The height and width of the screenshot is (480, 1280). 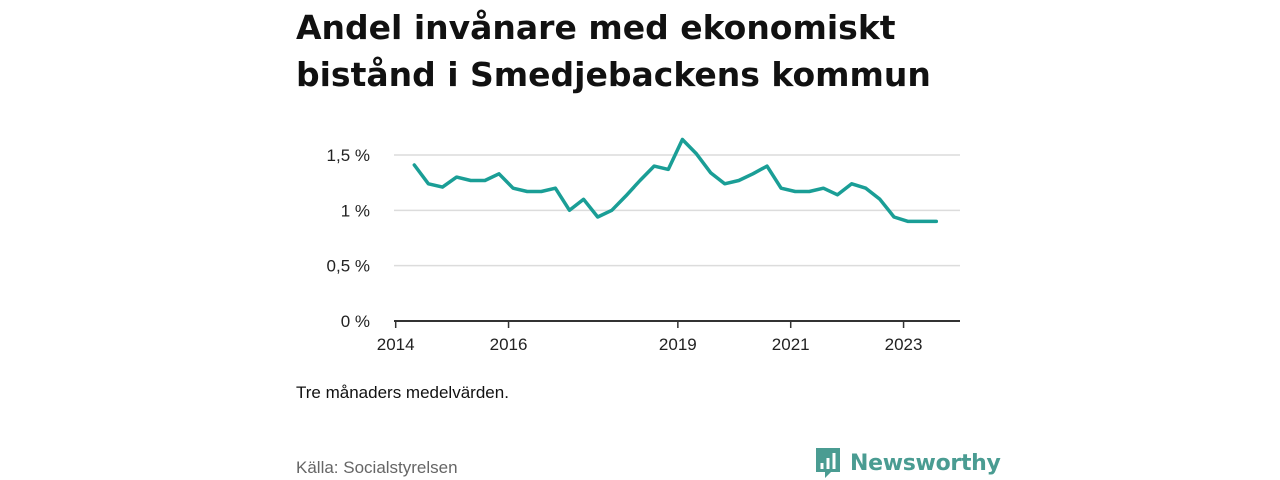 What do you see at coordinates (904, 344) in the screenshot?
I see `x-tick-label: 2023` at bounding box center [904, 344].